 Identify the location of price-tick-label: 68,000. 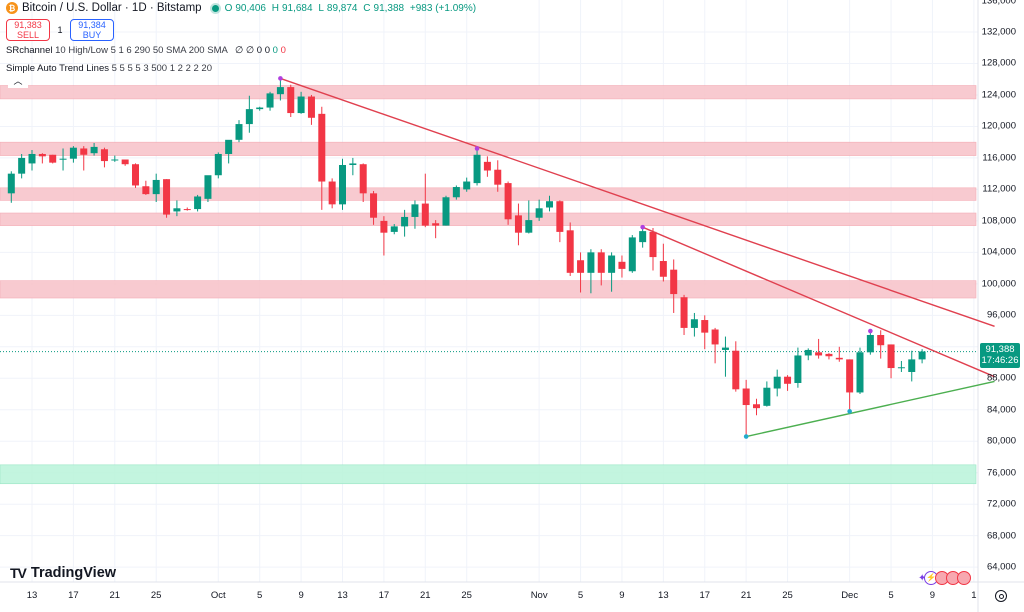
(1001, 536).